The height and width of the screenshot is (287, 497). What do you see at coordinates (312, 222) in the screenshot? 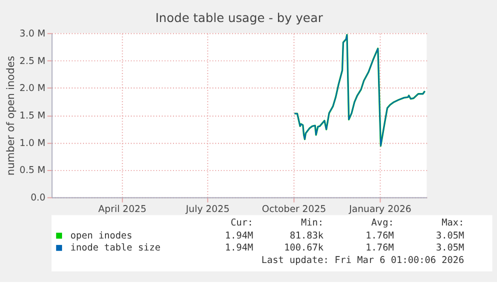
I see `text: Min:` at bounding box center [312, 222].